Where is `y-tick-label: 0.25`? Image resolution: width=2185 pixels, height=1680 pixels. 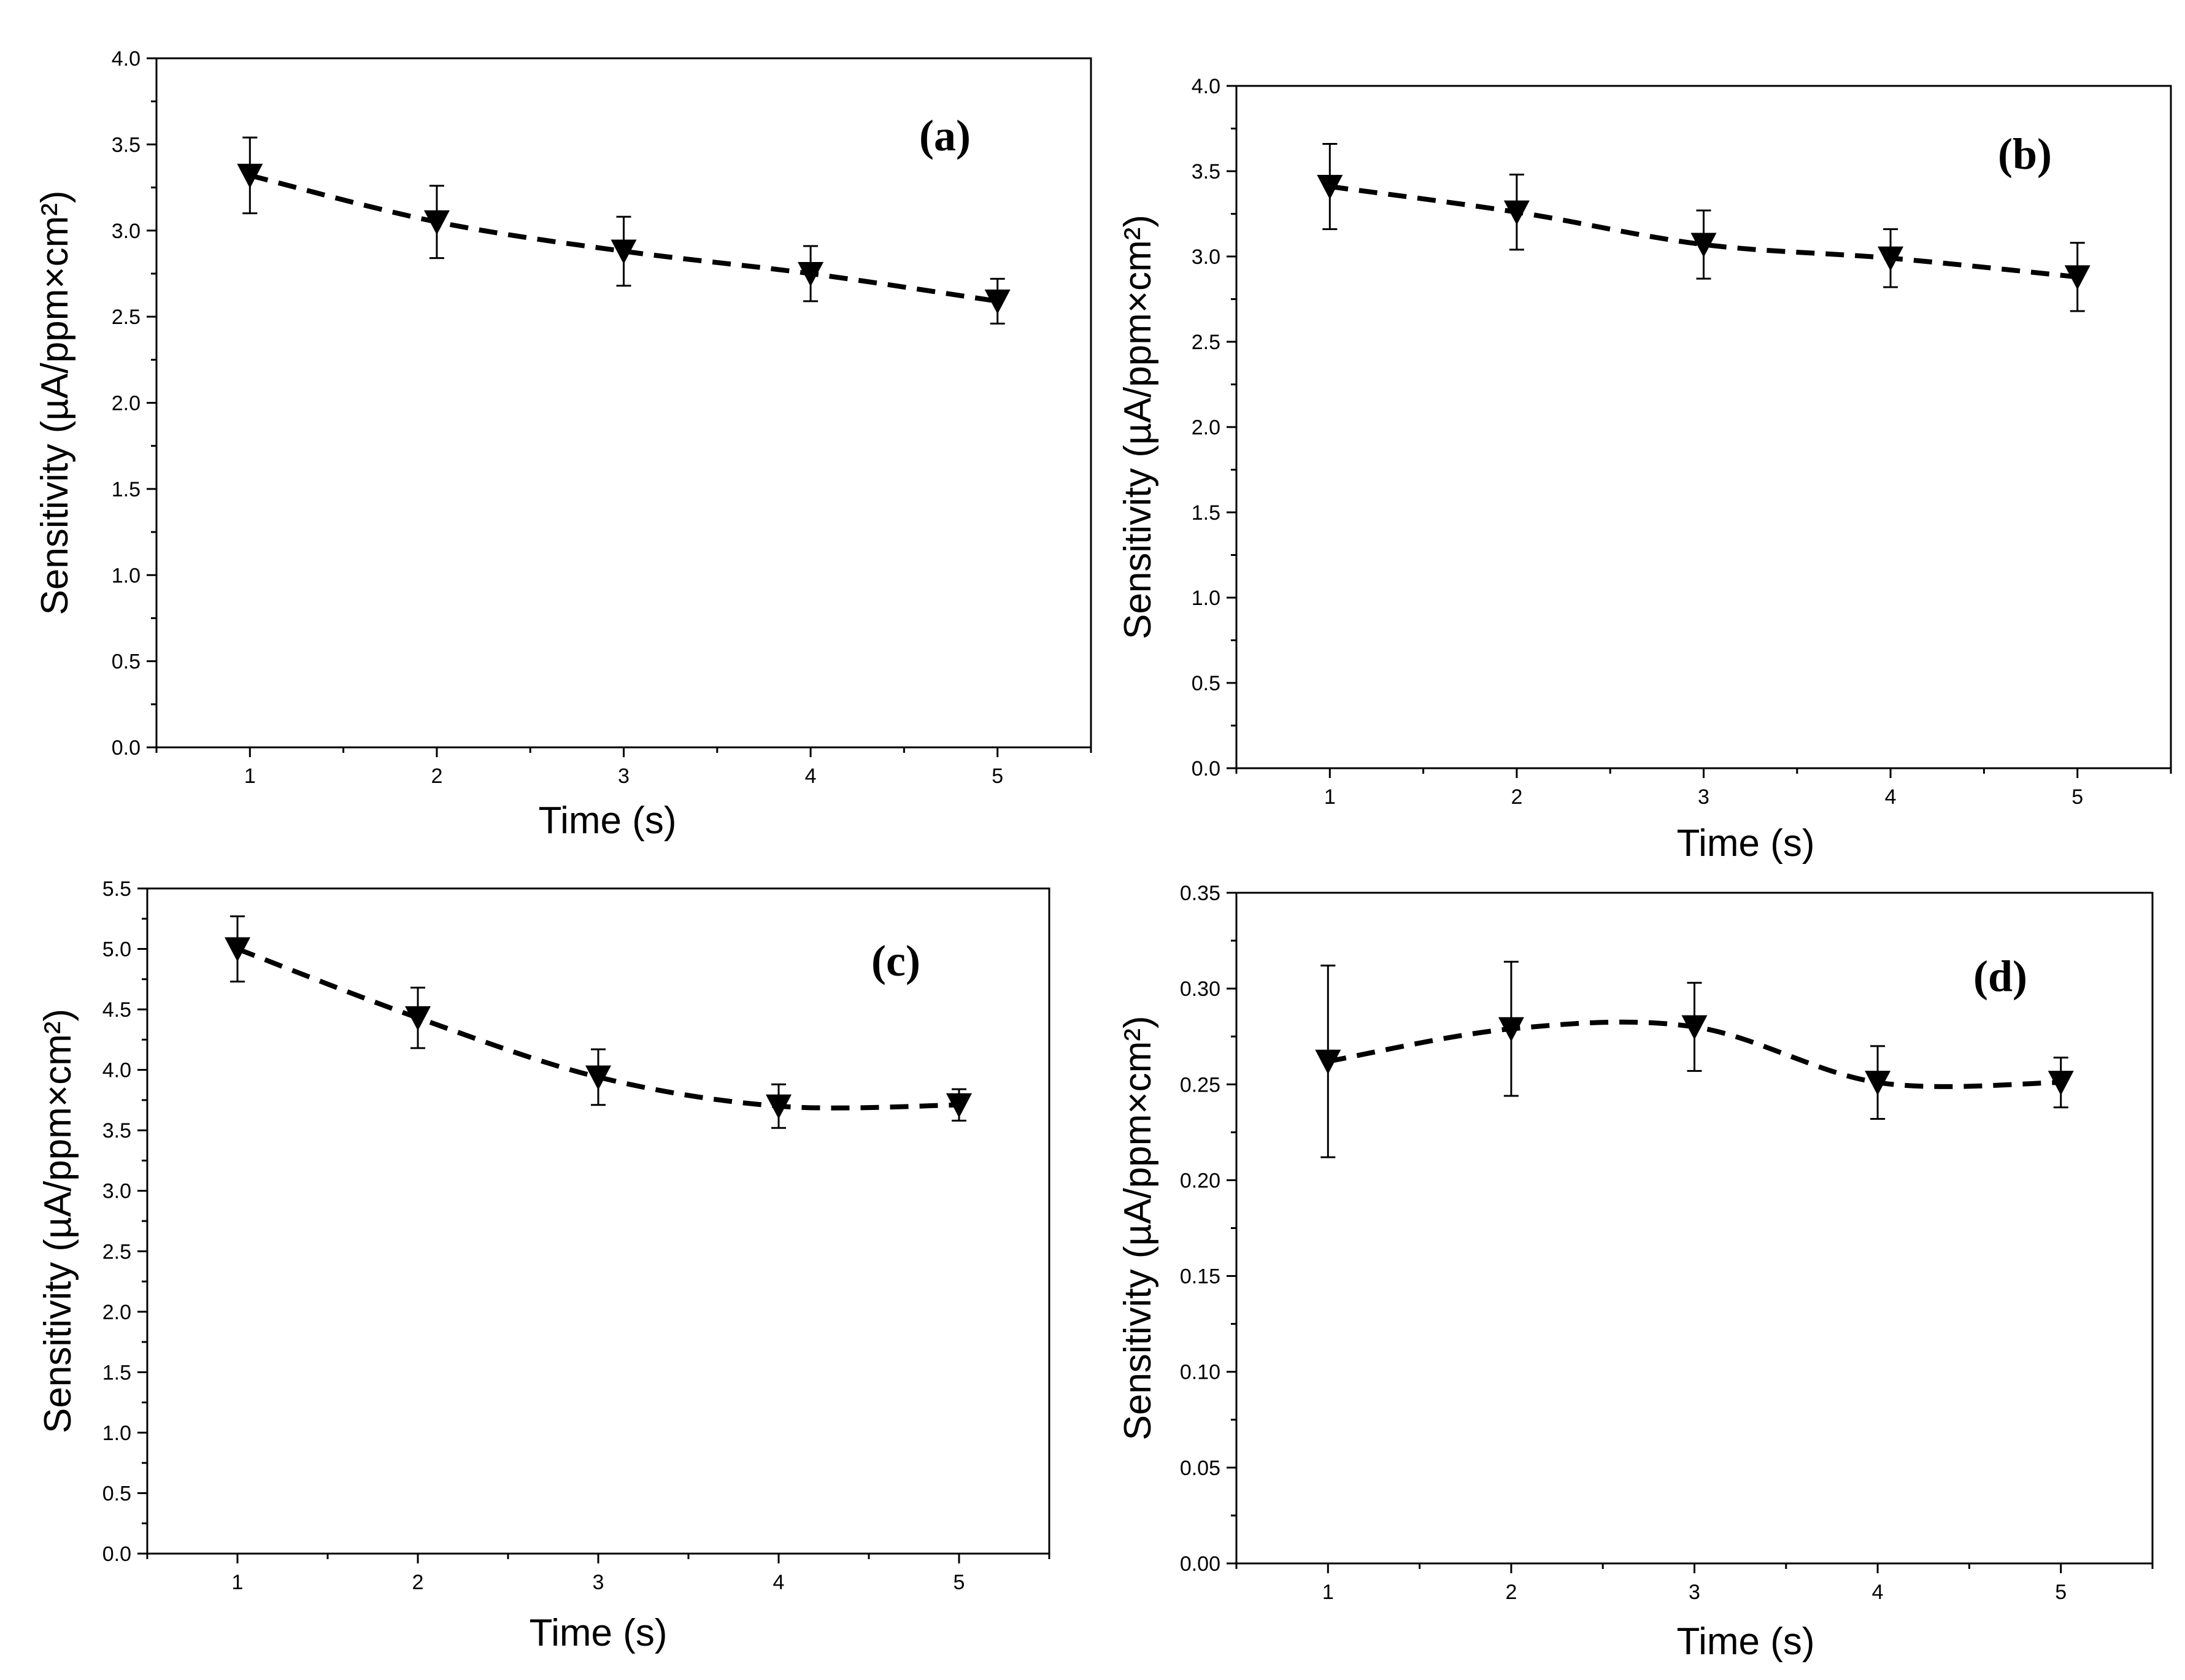 y-tick-label: 0.25 is located at coordinates (1200, 1084).